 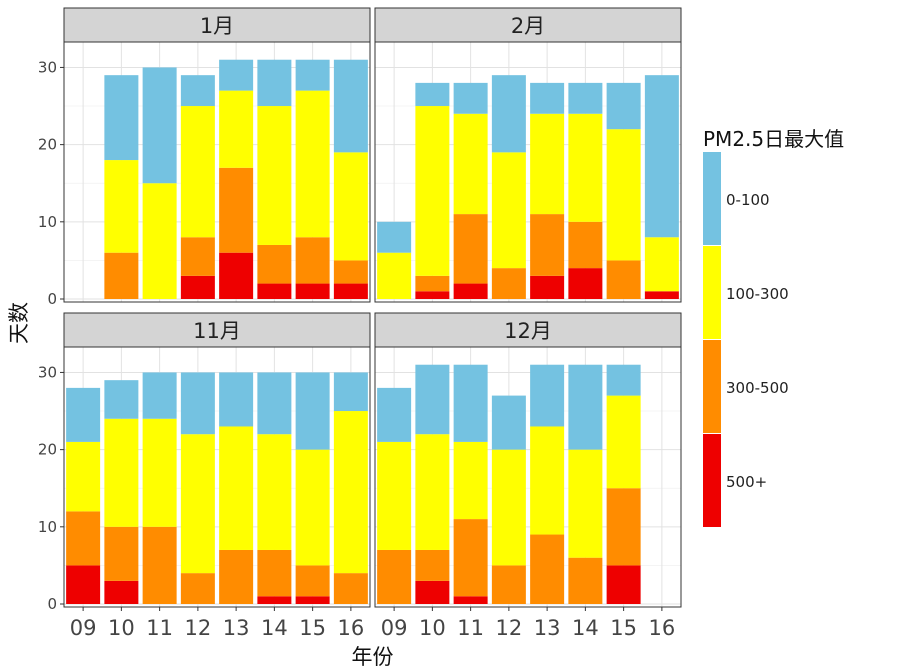 What do you see at coordinates (394, 495) in the screenshot?
I see `bar-segment-12月-09-100-300` at bounding box center [394, 495].